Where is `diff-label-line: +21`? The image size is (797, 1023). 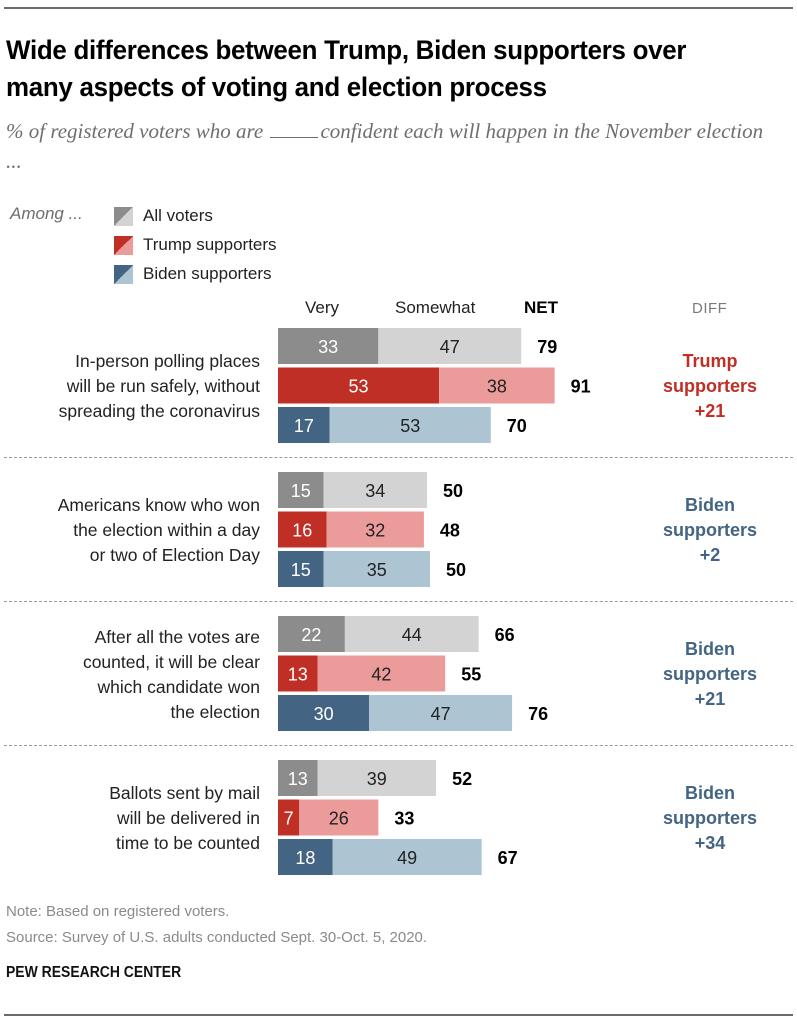 diff-label-line: +21 is located at coordinates (710, 410).